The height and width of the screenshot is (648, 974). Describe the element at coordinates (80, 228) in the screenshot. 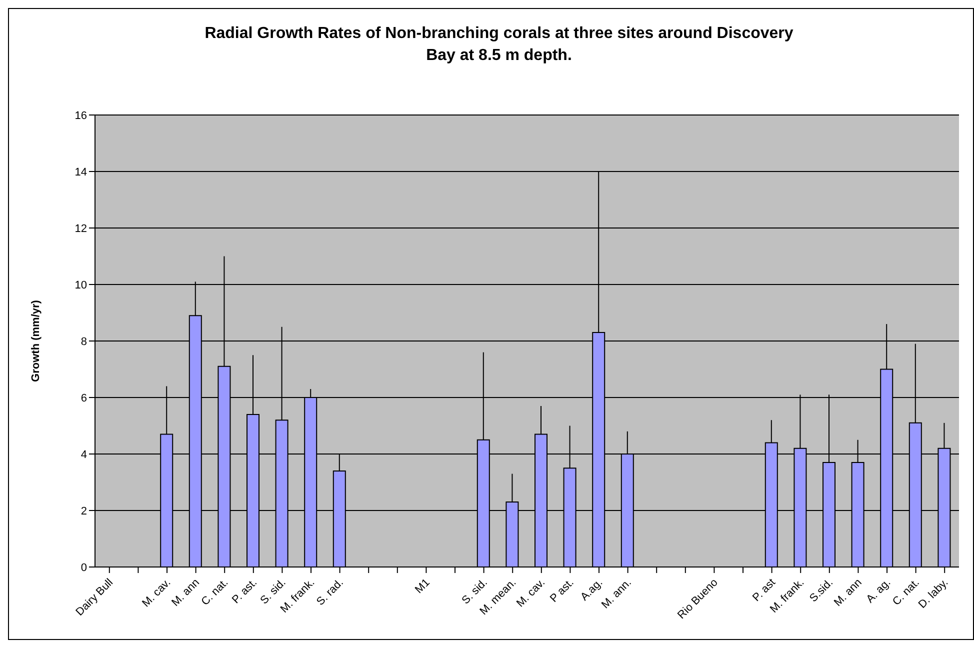

I see `y-tick-label: 12` at that location.